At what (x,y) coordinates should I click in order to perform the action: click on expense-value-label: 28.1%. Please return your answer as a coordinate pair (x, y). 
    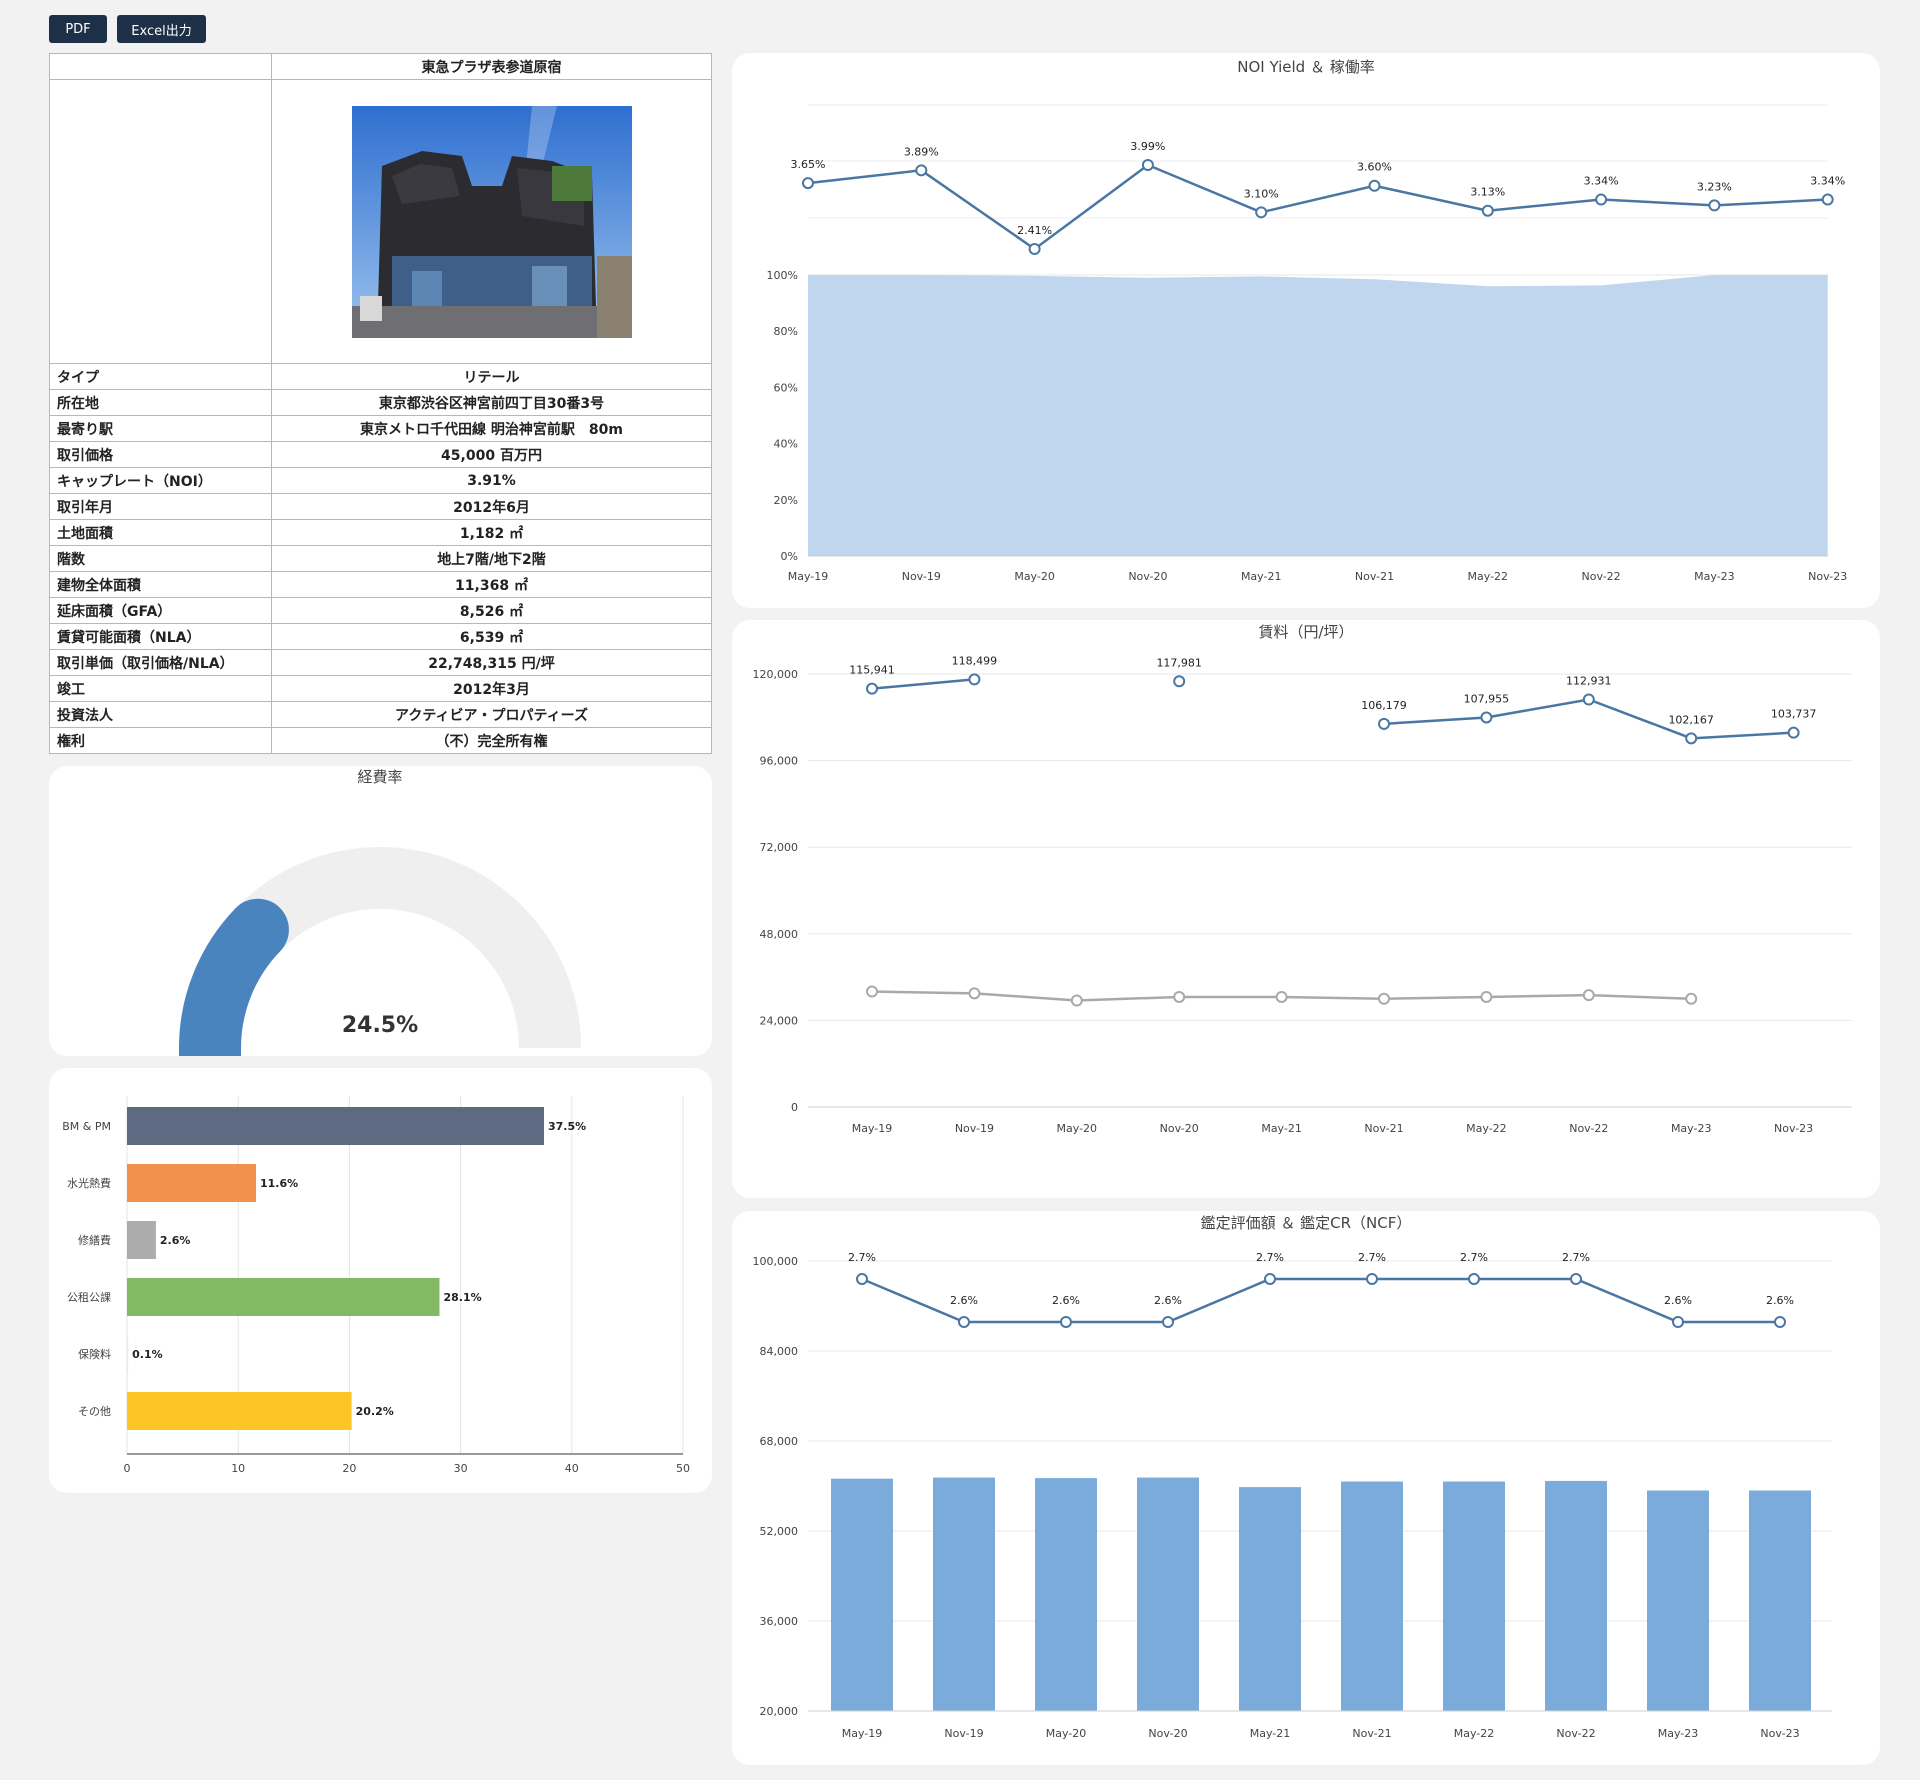
    Looking at the image, I should click on (462, 1297).